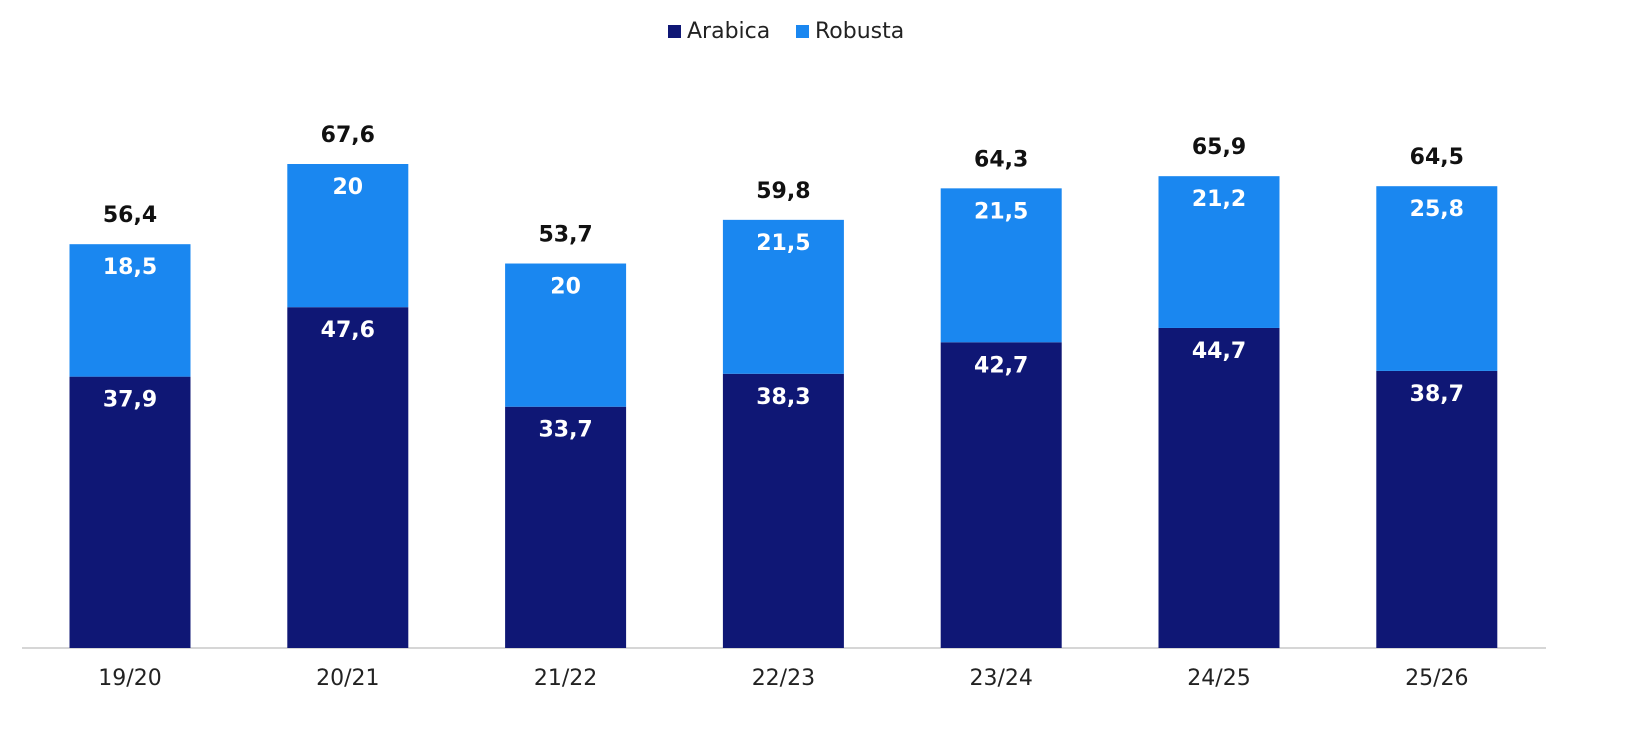  What do you see at coordinates (130, 267) in the screenshot?
I see `data-label: 18,5` at bounding box center [130, 267].